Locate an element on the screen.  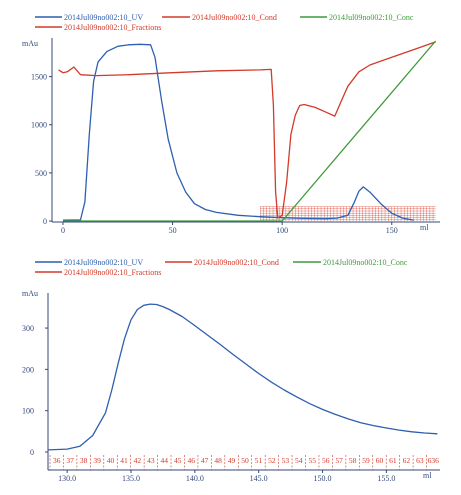
fraction-label: 36 is located at coordinates (57, 460).